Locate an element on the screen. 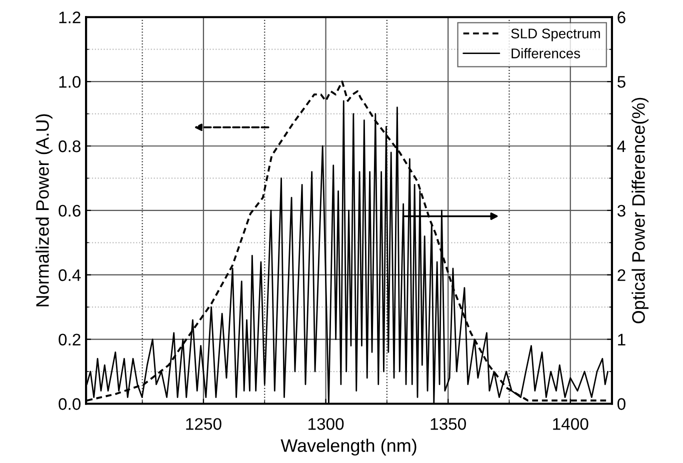 This screenshot has width=683, height=463. y-tick-label: 0.4 is located at coordinates (69, 275).